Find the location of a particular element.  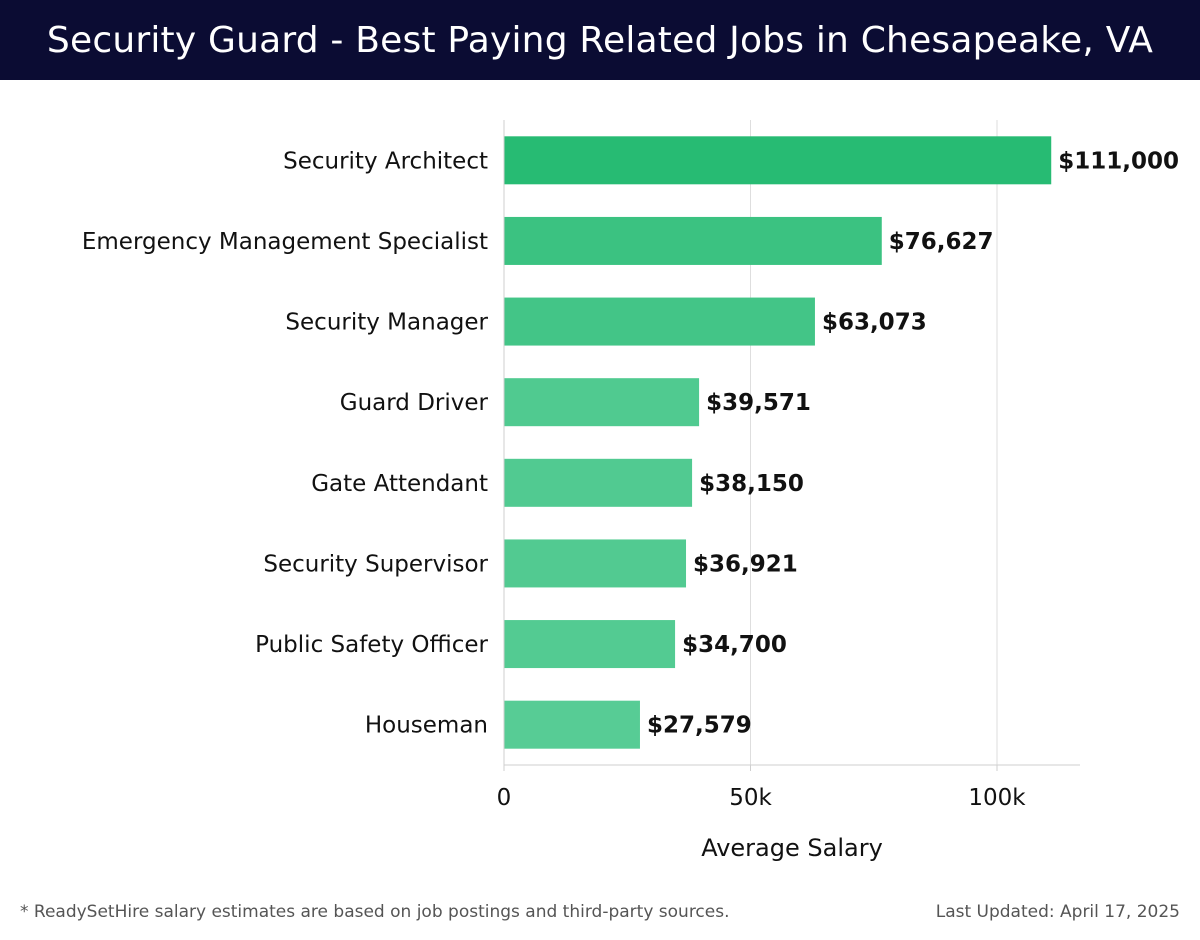

category-label: Security Manager is located at coordinates (386, 323).